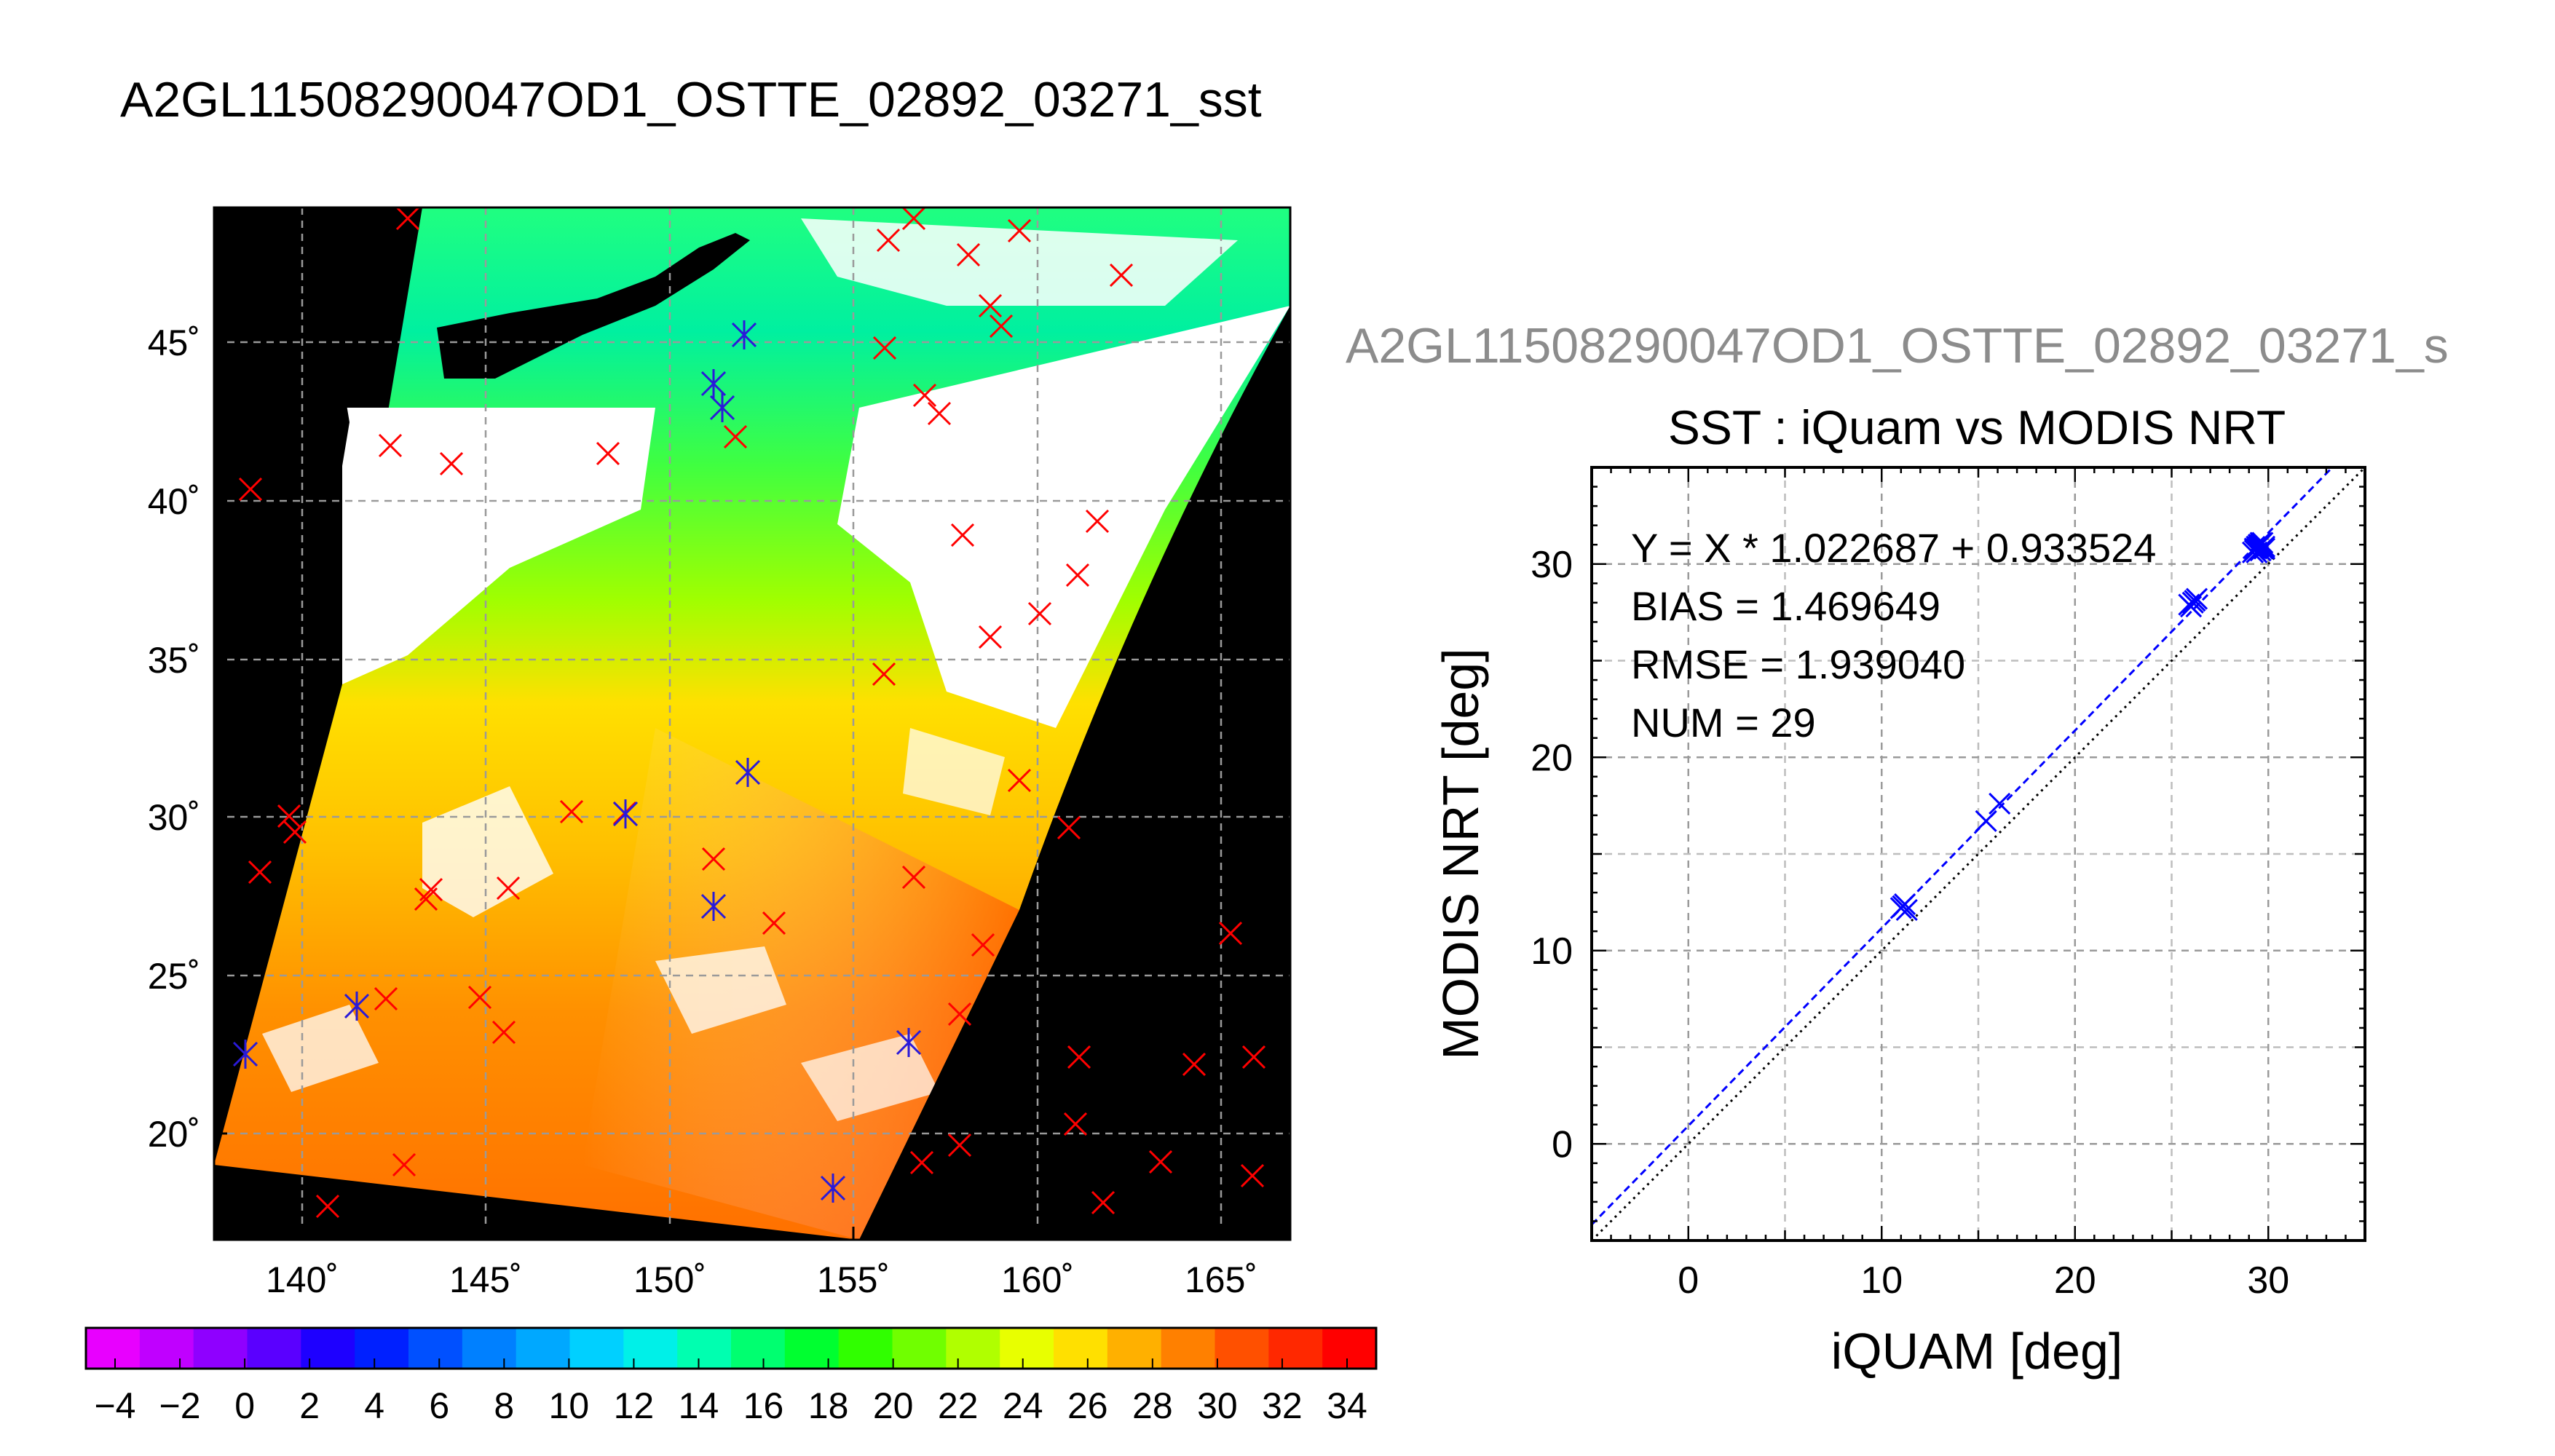 This screenshot has width=2555, height=1456. Describe the element at coordinates (1074, 773) in the screenshot. I see `swath-edge-east` at that location.